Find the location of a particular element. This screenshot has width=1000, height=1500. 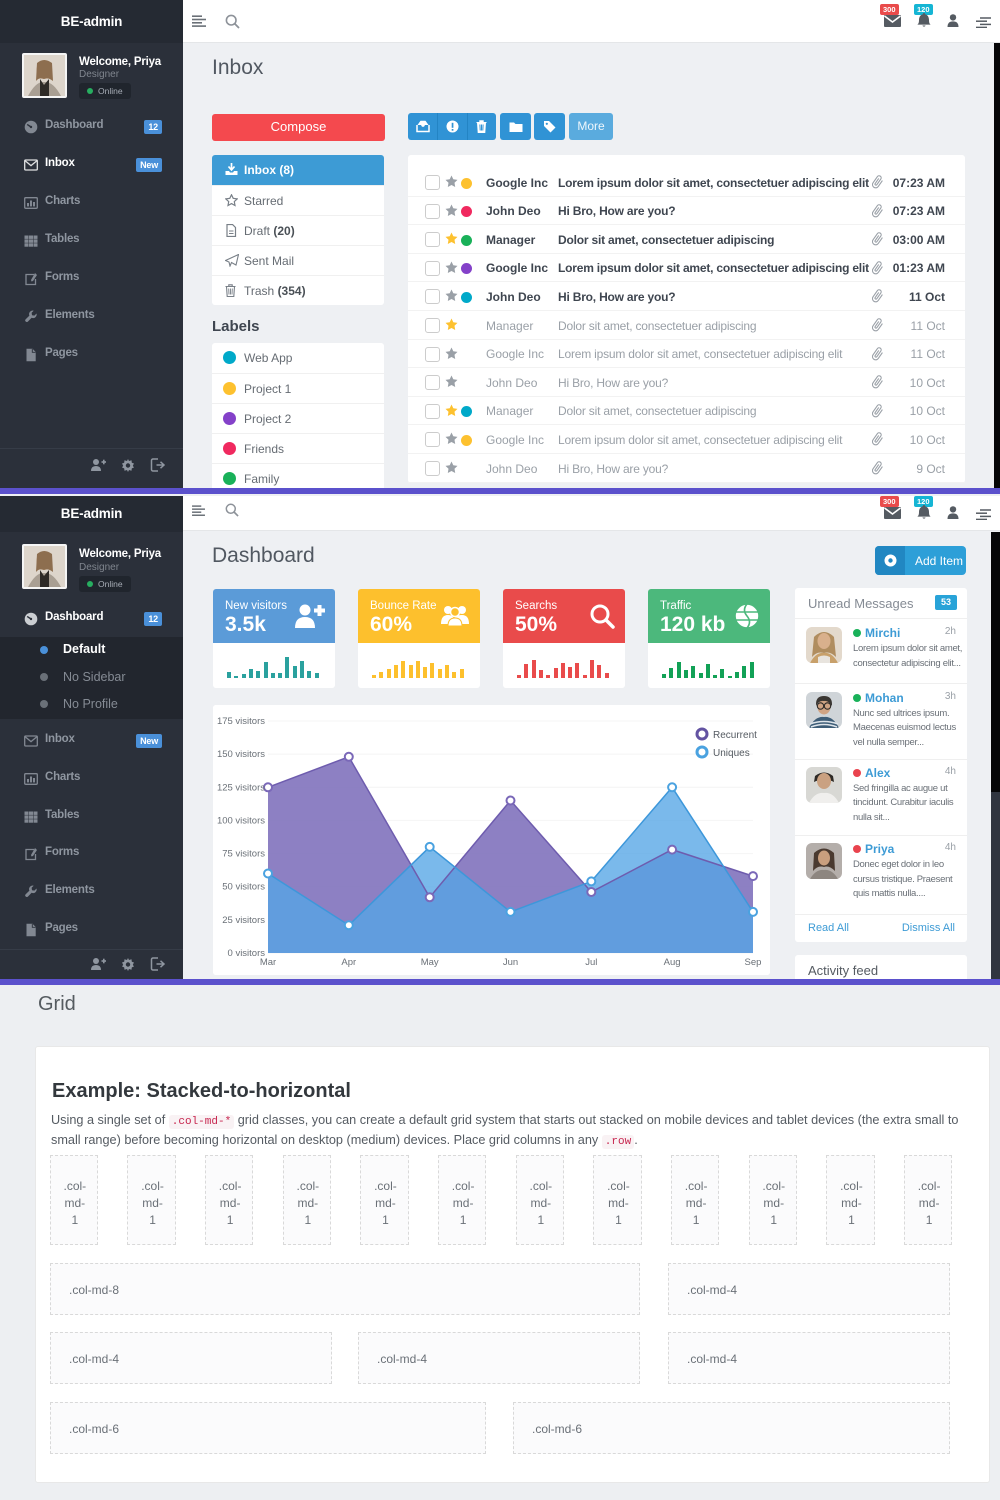

svg-text: Jun is located at coordinates (510, 962).